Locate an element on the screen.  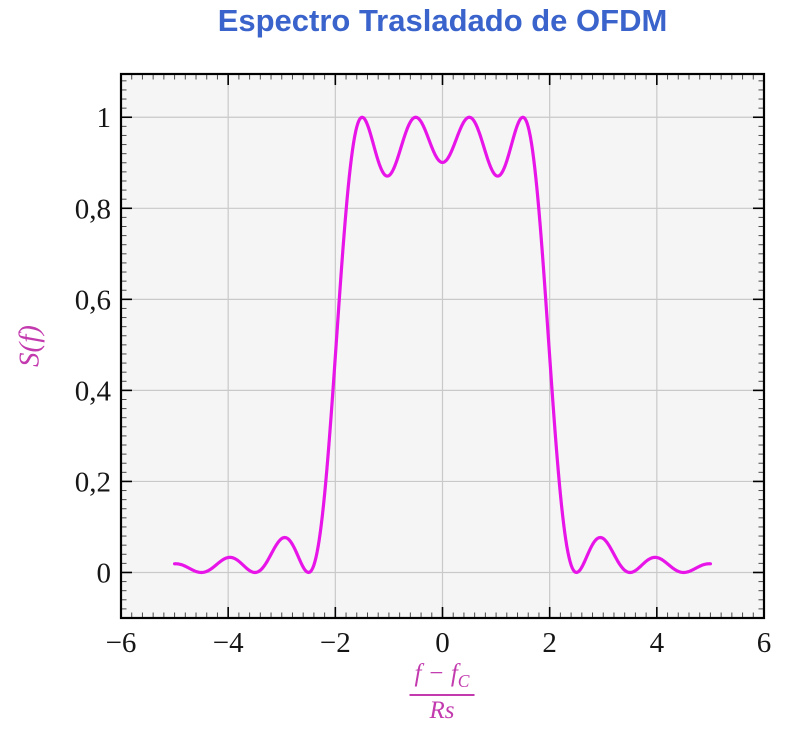
x-label-numerator-subscript: C is located at coordinates (463, 681).